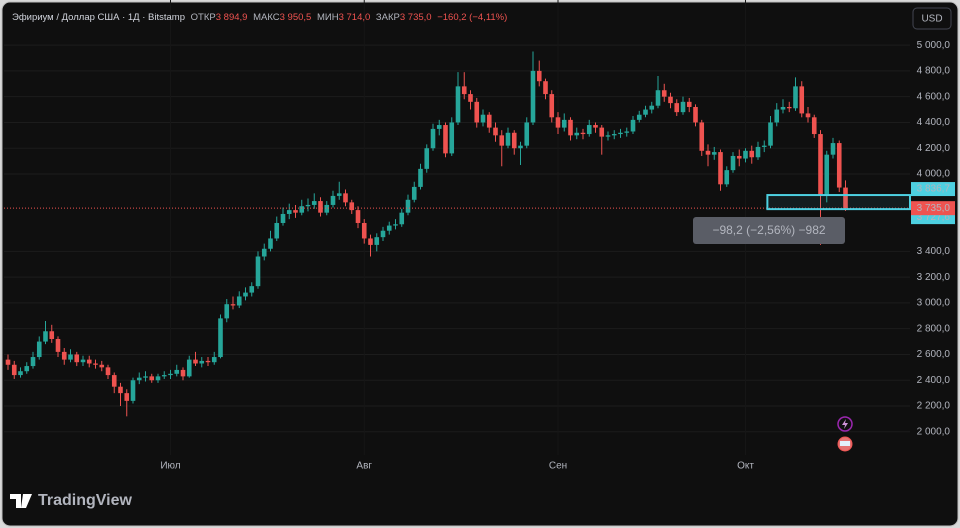 Image resolution: width=960 pixels, height=528 pixels. Describe the element at coordinates (934, 71) in the screenshot. I see `y-tick-label: 4 800,0` at that location.